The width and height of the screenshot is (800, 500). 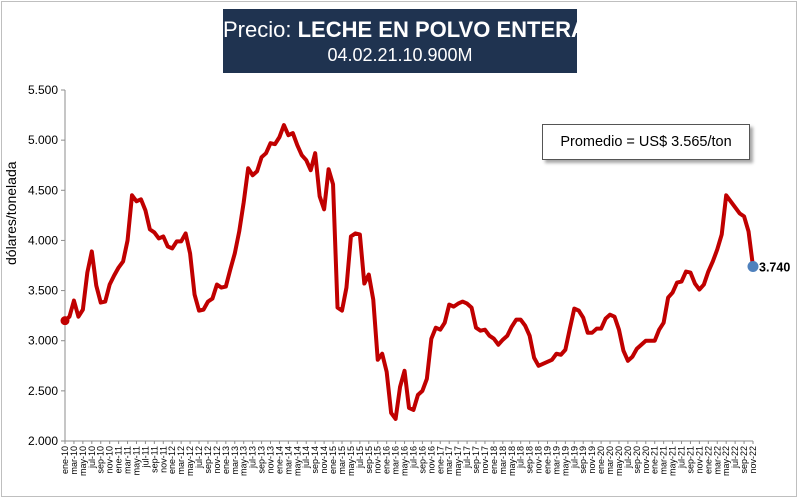 I want to click on x-tick-label: sep-13, so click(x=262, y=460).